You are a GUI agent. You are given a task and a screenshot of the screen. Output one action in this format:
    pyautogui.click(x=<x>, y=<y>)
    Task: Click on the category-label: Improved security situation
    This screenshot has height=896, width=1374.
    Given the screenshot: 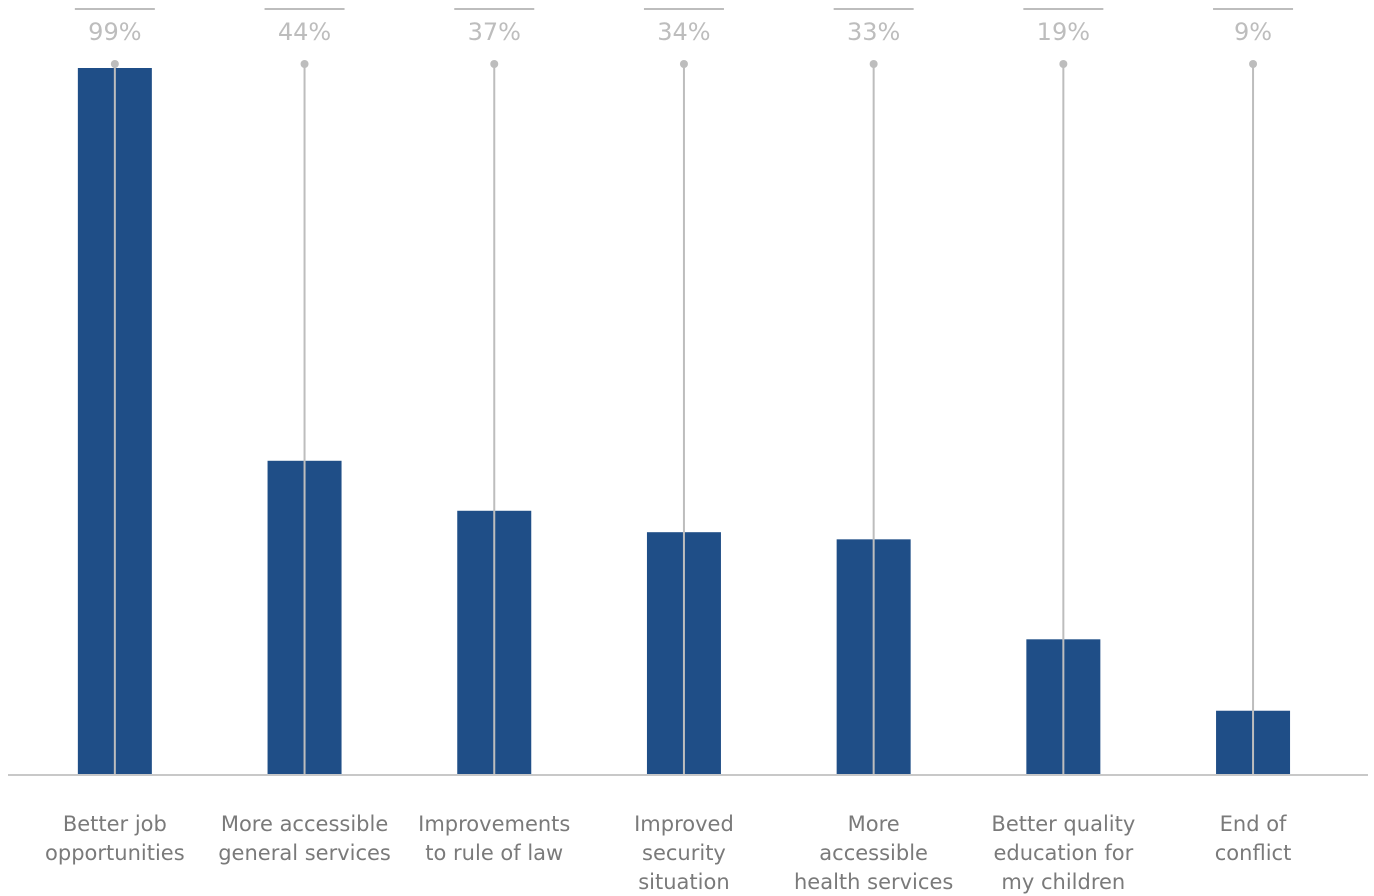 What is the action you would take?
    pyautogui.click(x=684, y=853)
    